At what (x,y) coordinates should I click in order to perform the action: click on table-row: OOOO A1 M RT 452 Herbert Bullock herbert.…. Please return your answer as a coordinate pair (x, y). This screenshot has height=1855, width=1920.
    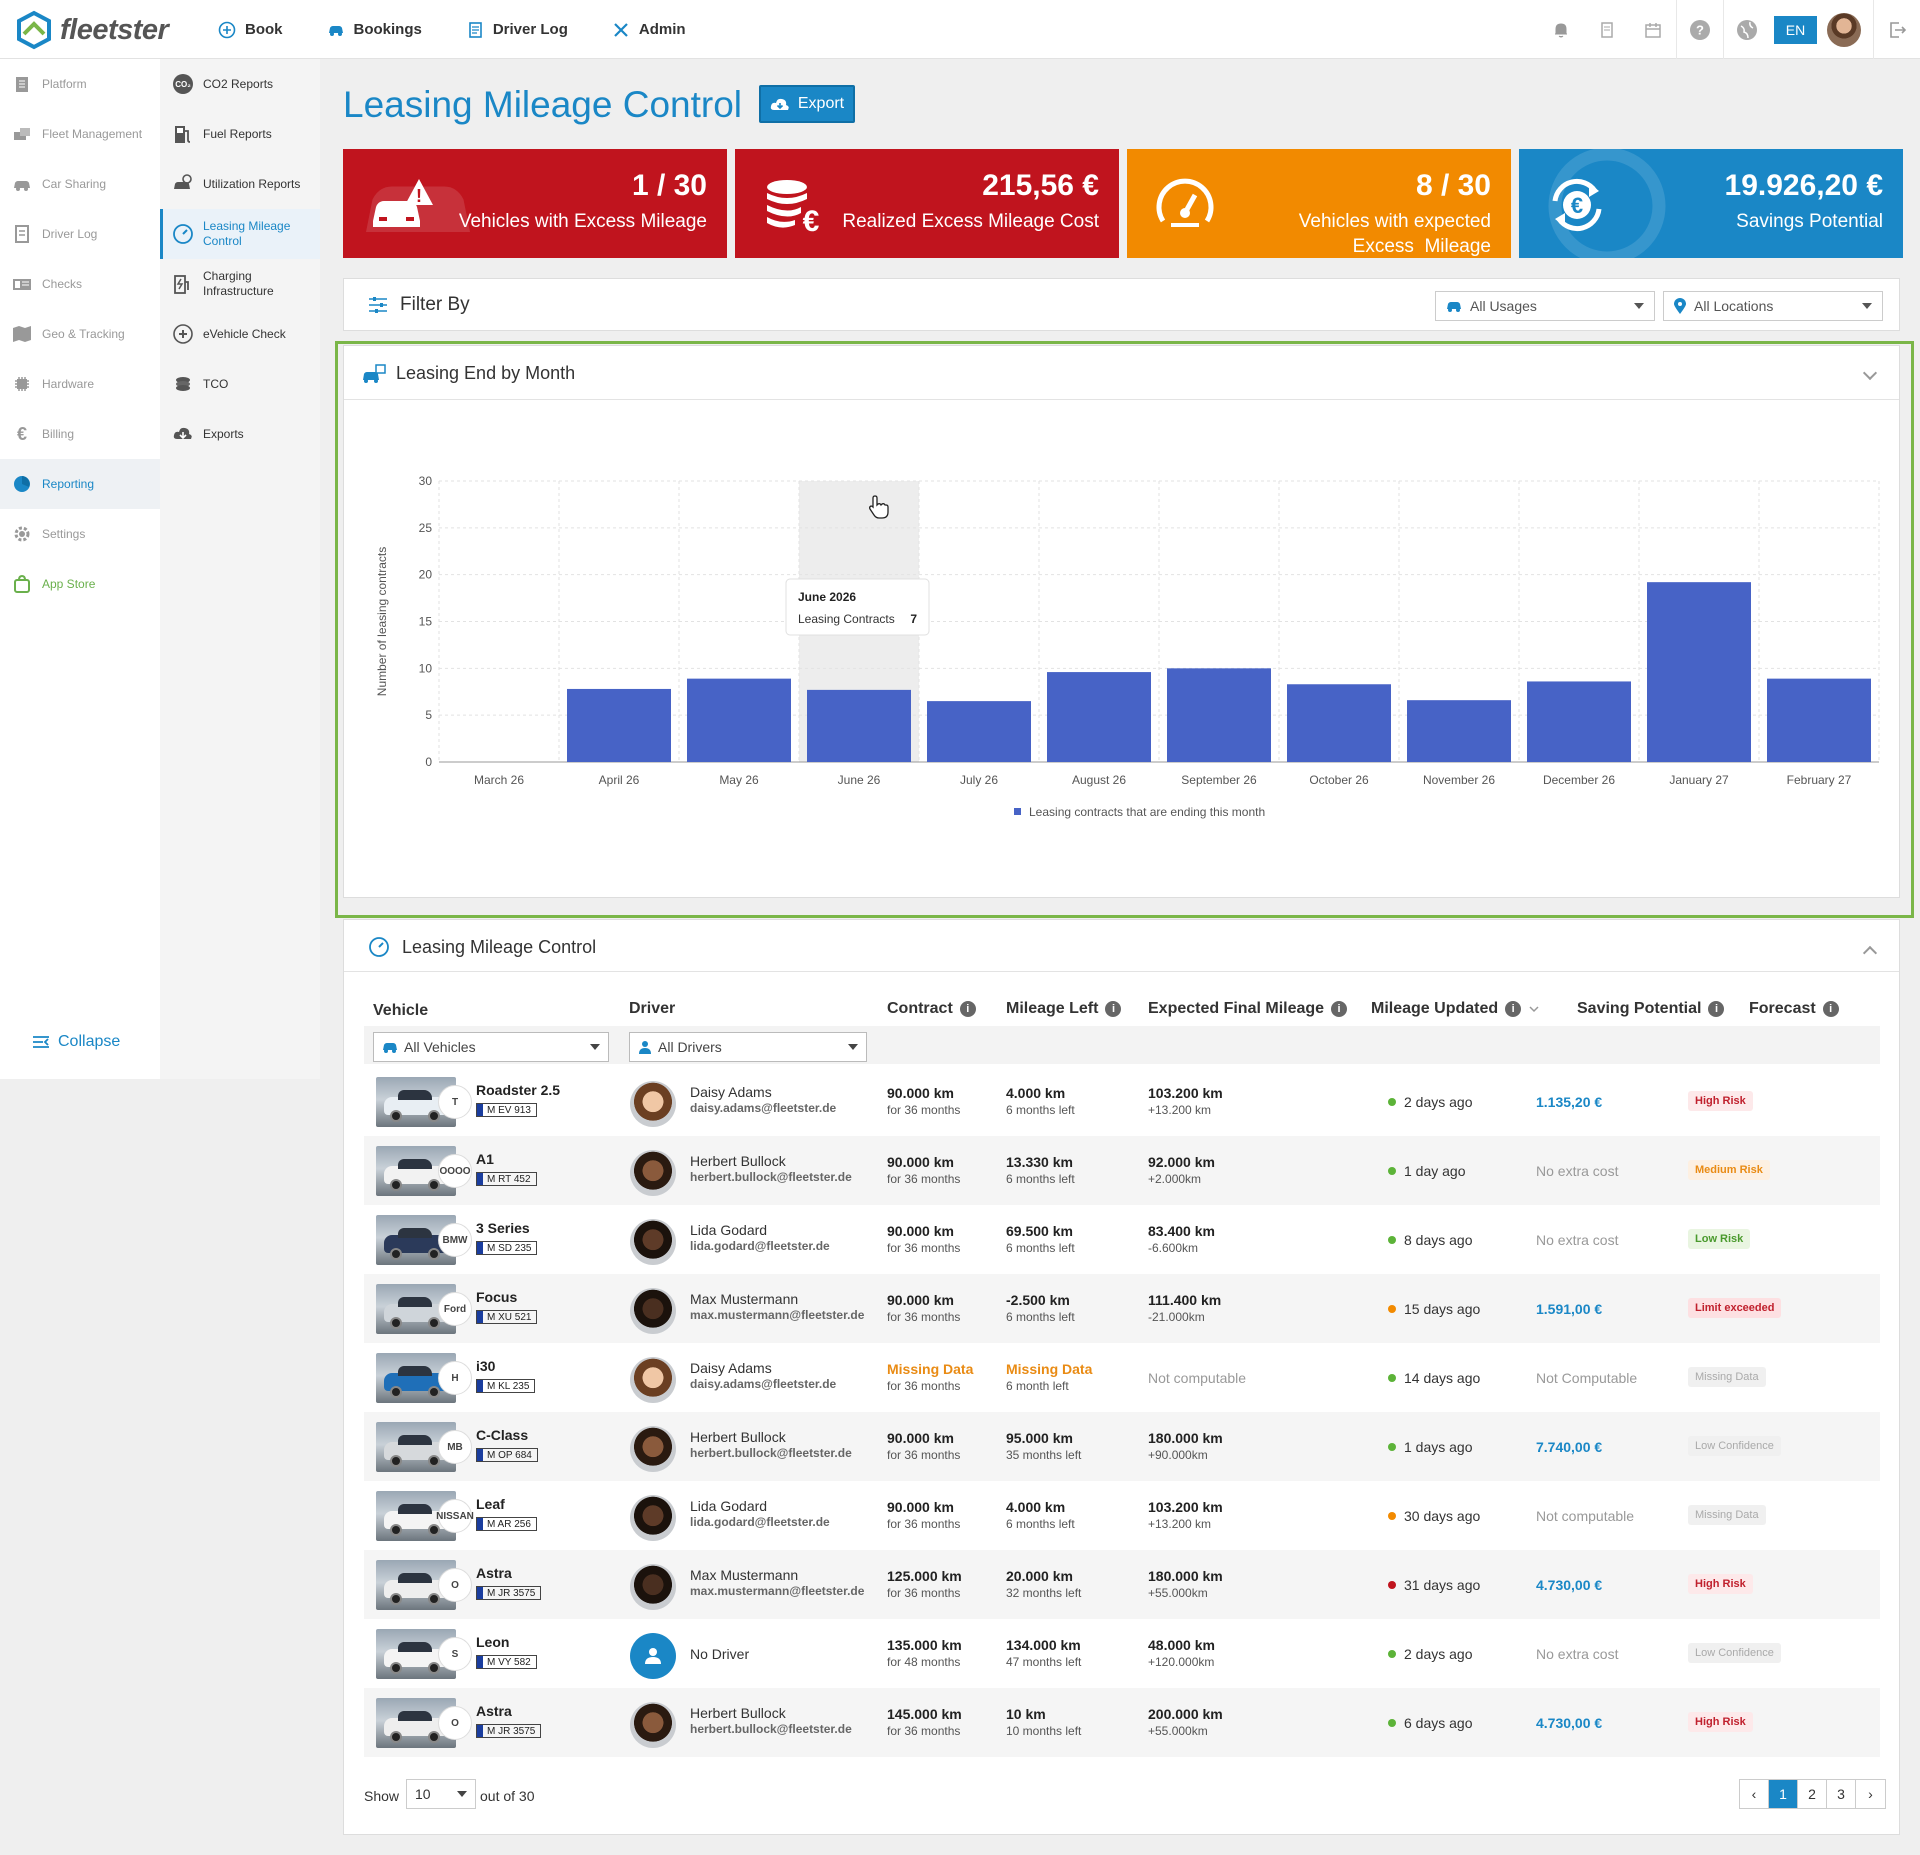
    Looking at the image, I should click on (1122, 1170).